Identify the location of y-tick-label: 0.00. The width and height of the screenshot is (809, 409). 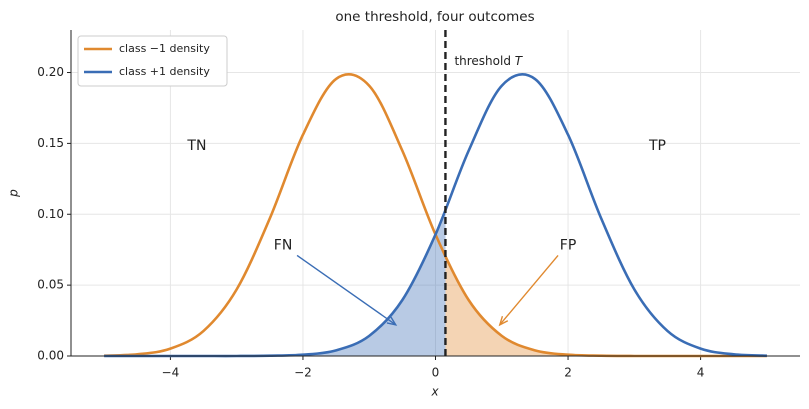
(50, 356).